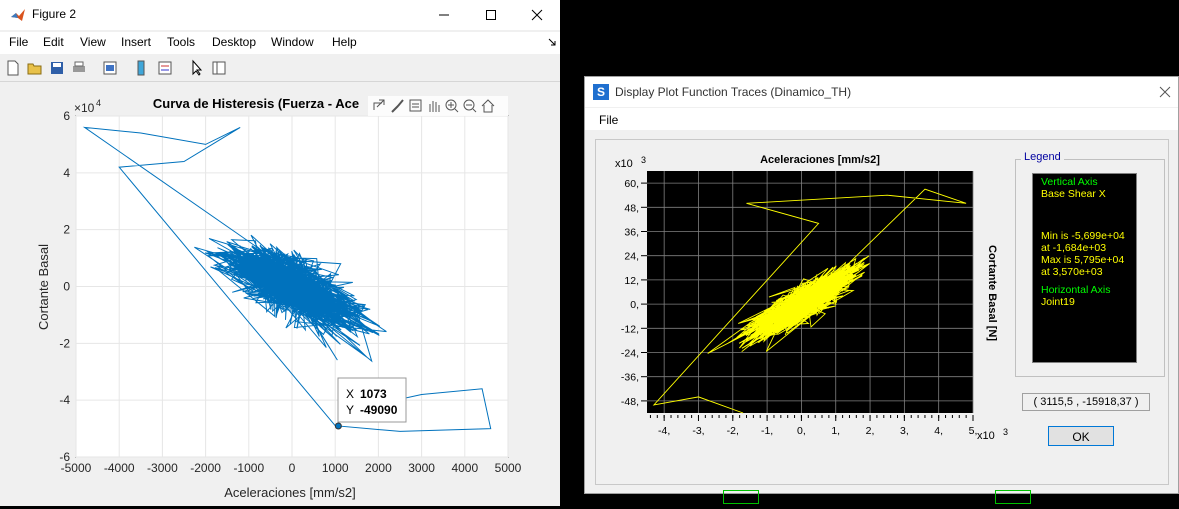 This screenshot has width=1179, height=509. I want to click on menu-desktop: Desktop, so click(234, 42).